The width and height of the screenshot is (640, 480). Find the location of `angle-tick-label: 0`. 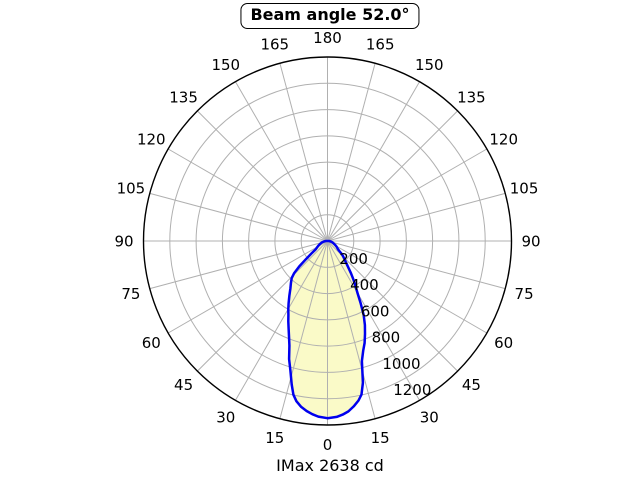

angle-tick-label: 0 is located at coordinates (328, 445).